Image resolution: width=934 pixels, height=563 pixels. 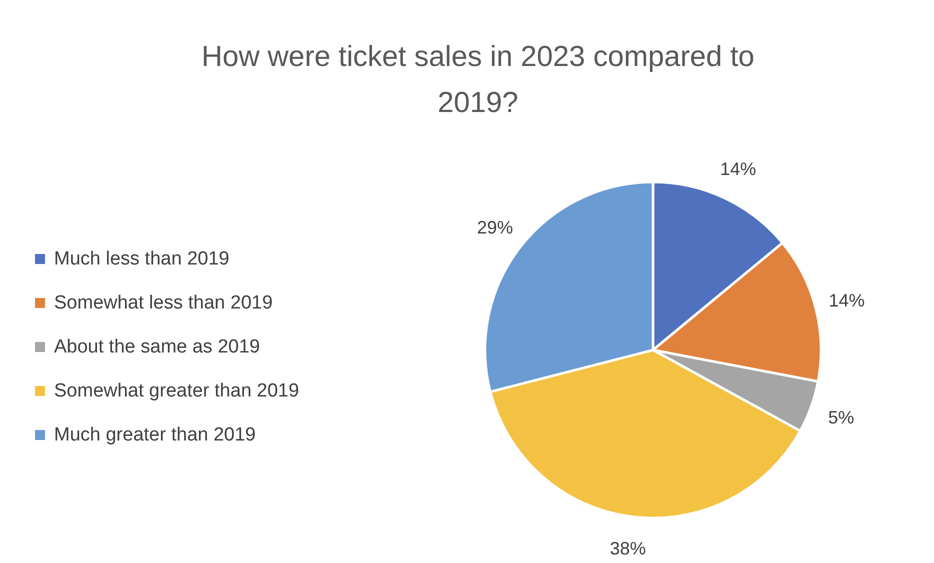 I want to click on legend-label: Much less than 2019, so click(x=142, y=259).